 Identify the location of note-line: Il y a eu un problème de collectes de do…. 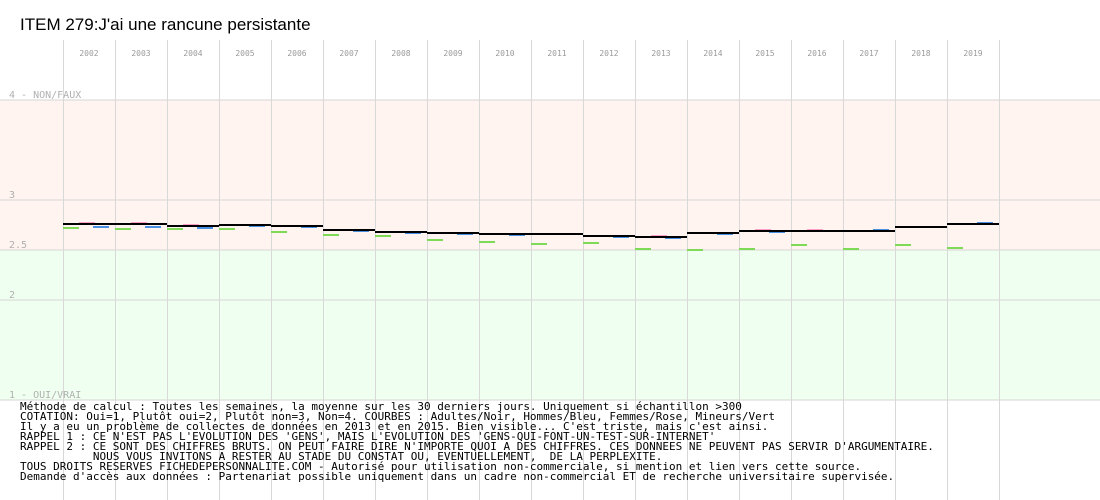
(394, 426).